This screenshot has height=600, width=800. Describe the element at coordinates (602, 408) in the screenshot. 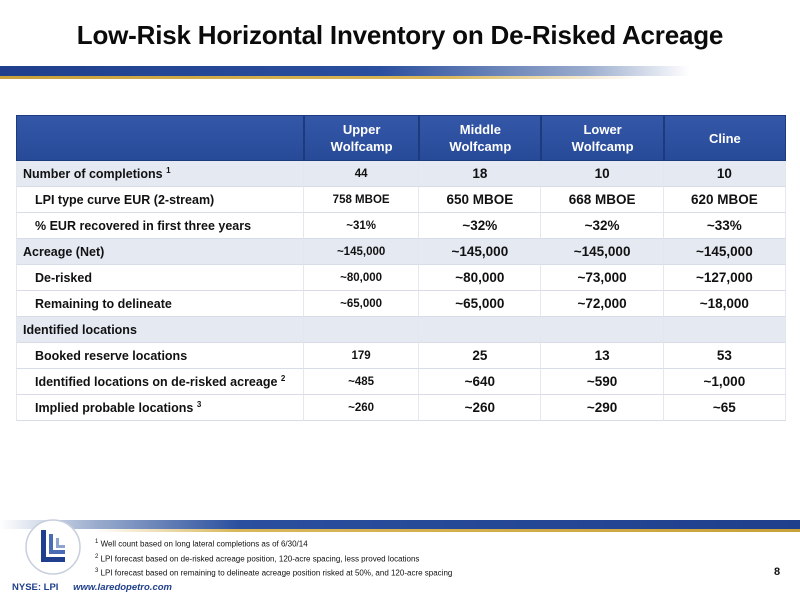

I see `table-cell: ~290` at that location.